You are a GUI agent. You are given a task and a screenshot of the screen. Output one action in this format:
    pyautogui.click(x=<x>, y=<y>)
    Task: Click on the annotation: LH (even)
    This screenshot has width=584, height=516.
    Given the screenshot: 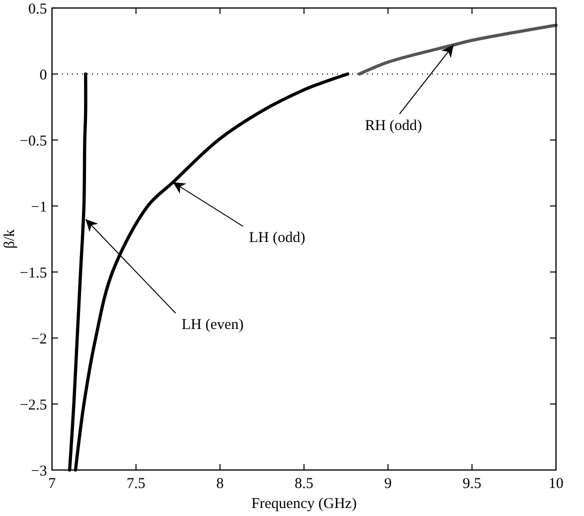 What is the action you would take?
    pyautogui.click(x=213, y=325)
    